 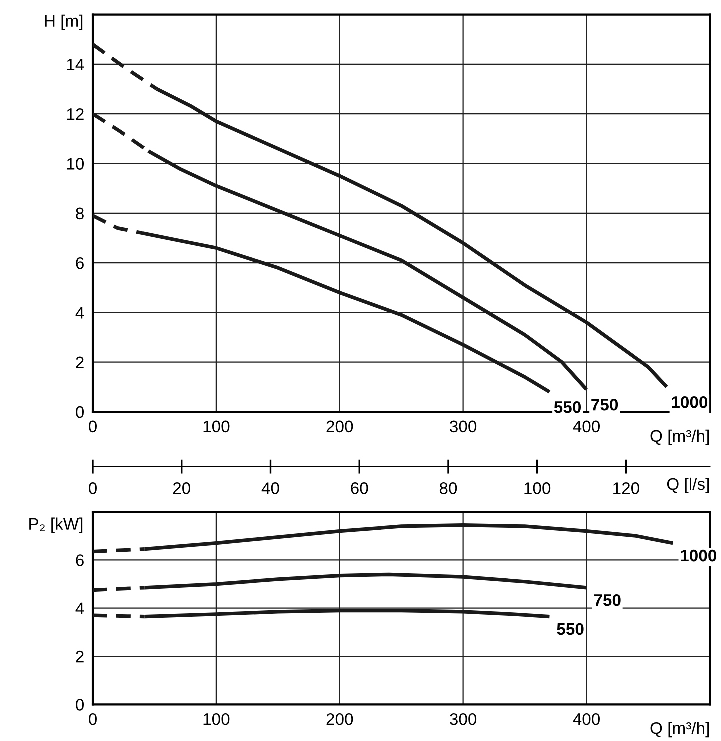 What do you see at coordinates (449, 488) in the screenshot?
I see `x2-tick-label: 80` at bounding box center [449, 488].